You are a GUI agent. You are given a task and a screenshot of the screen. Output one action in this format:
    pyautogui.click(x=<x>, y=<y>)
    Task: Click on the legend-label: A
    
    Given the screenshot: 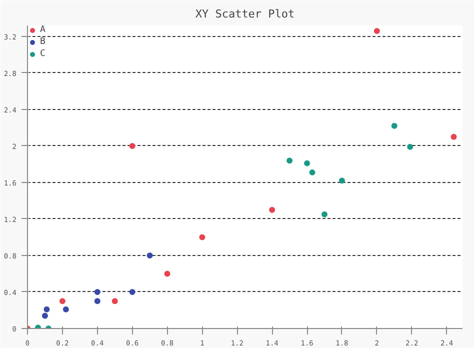 What is the action you would take?
    pyautogui.click(x=43, y=30)
    